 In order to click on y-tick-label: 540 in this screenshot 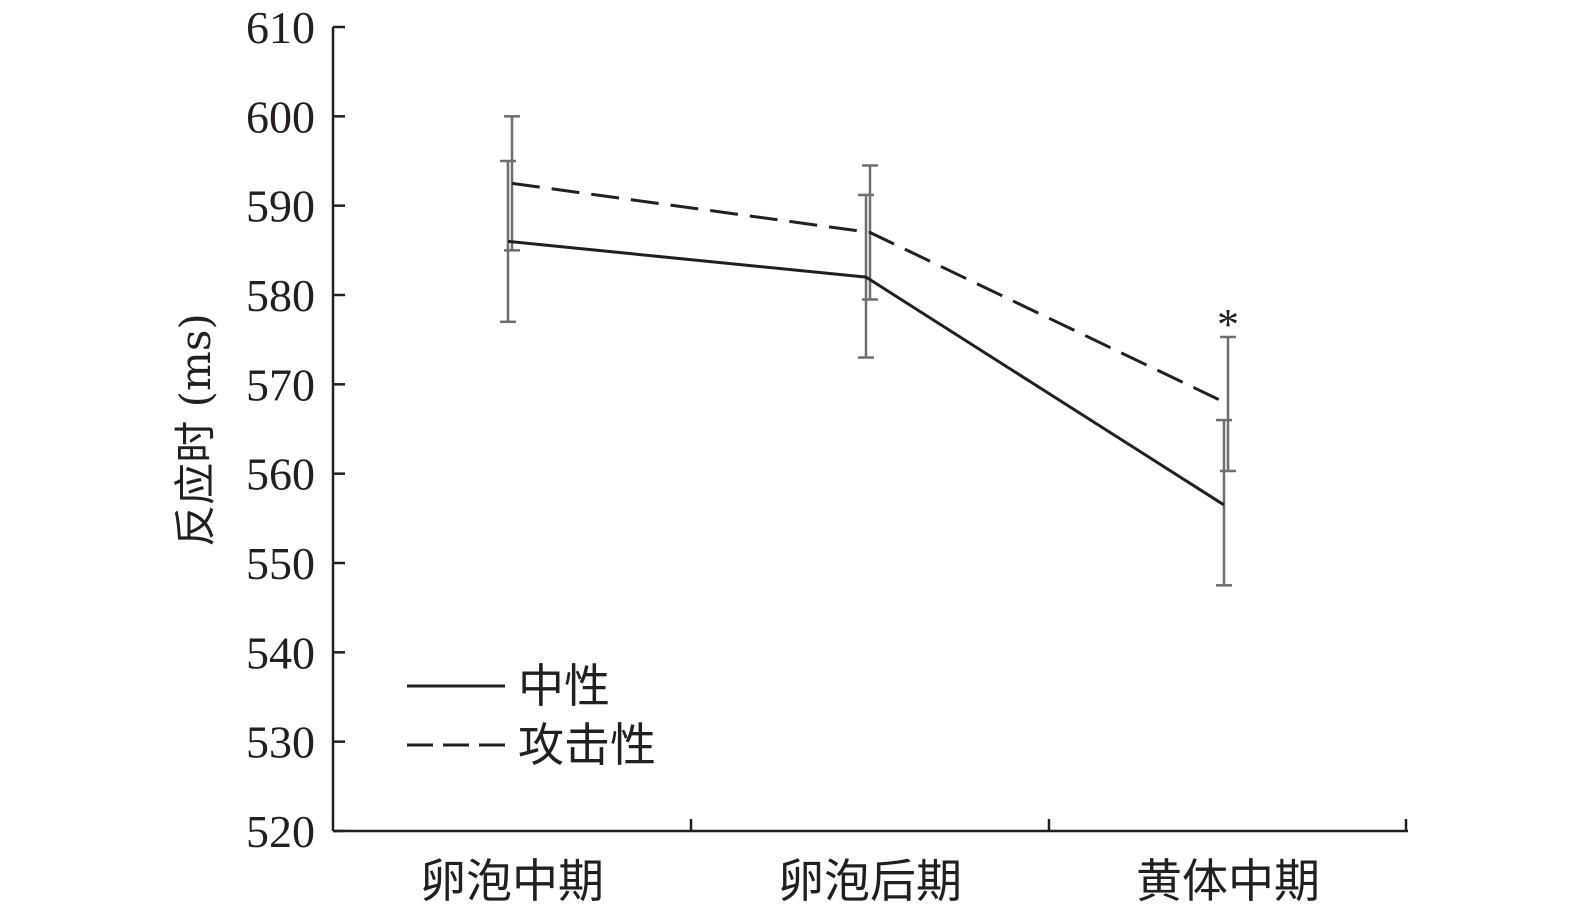, I will do `click(280, 652)`.